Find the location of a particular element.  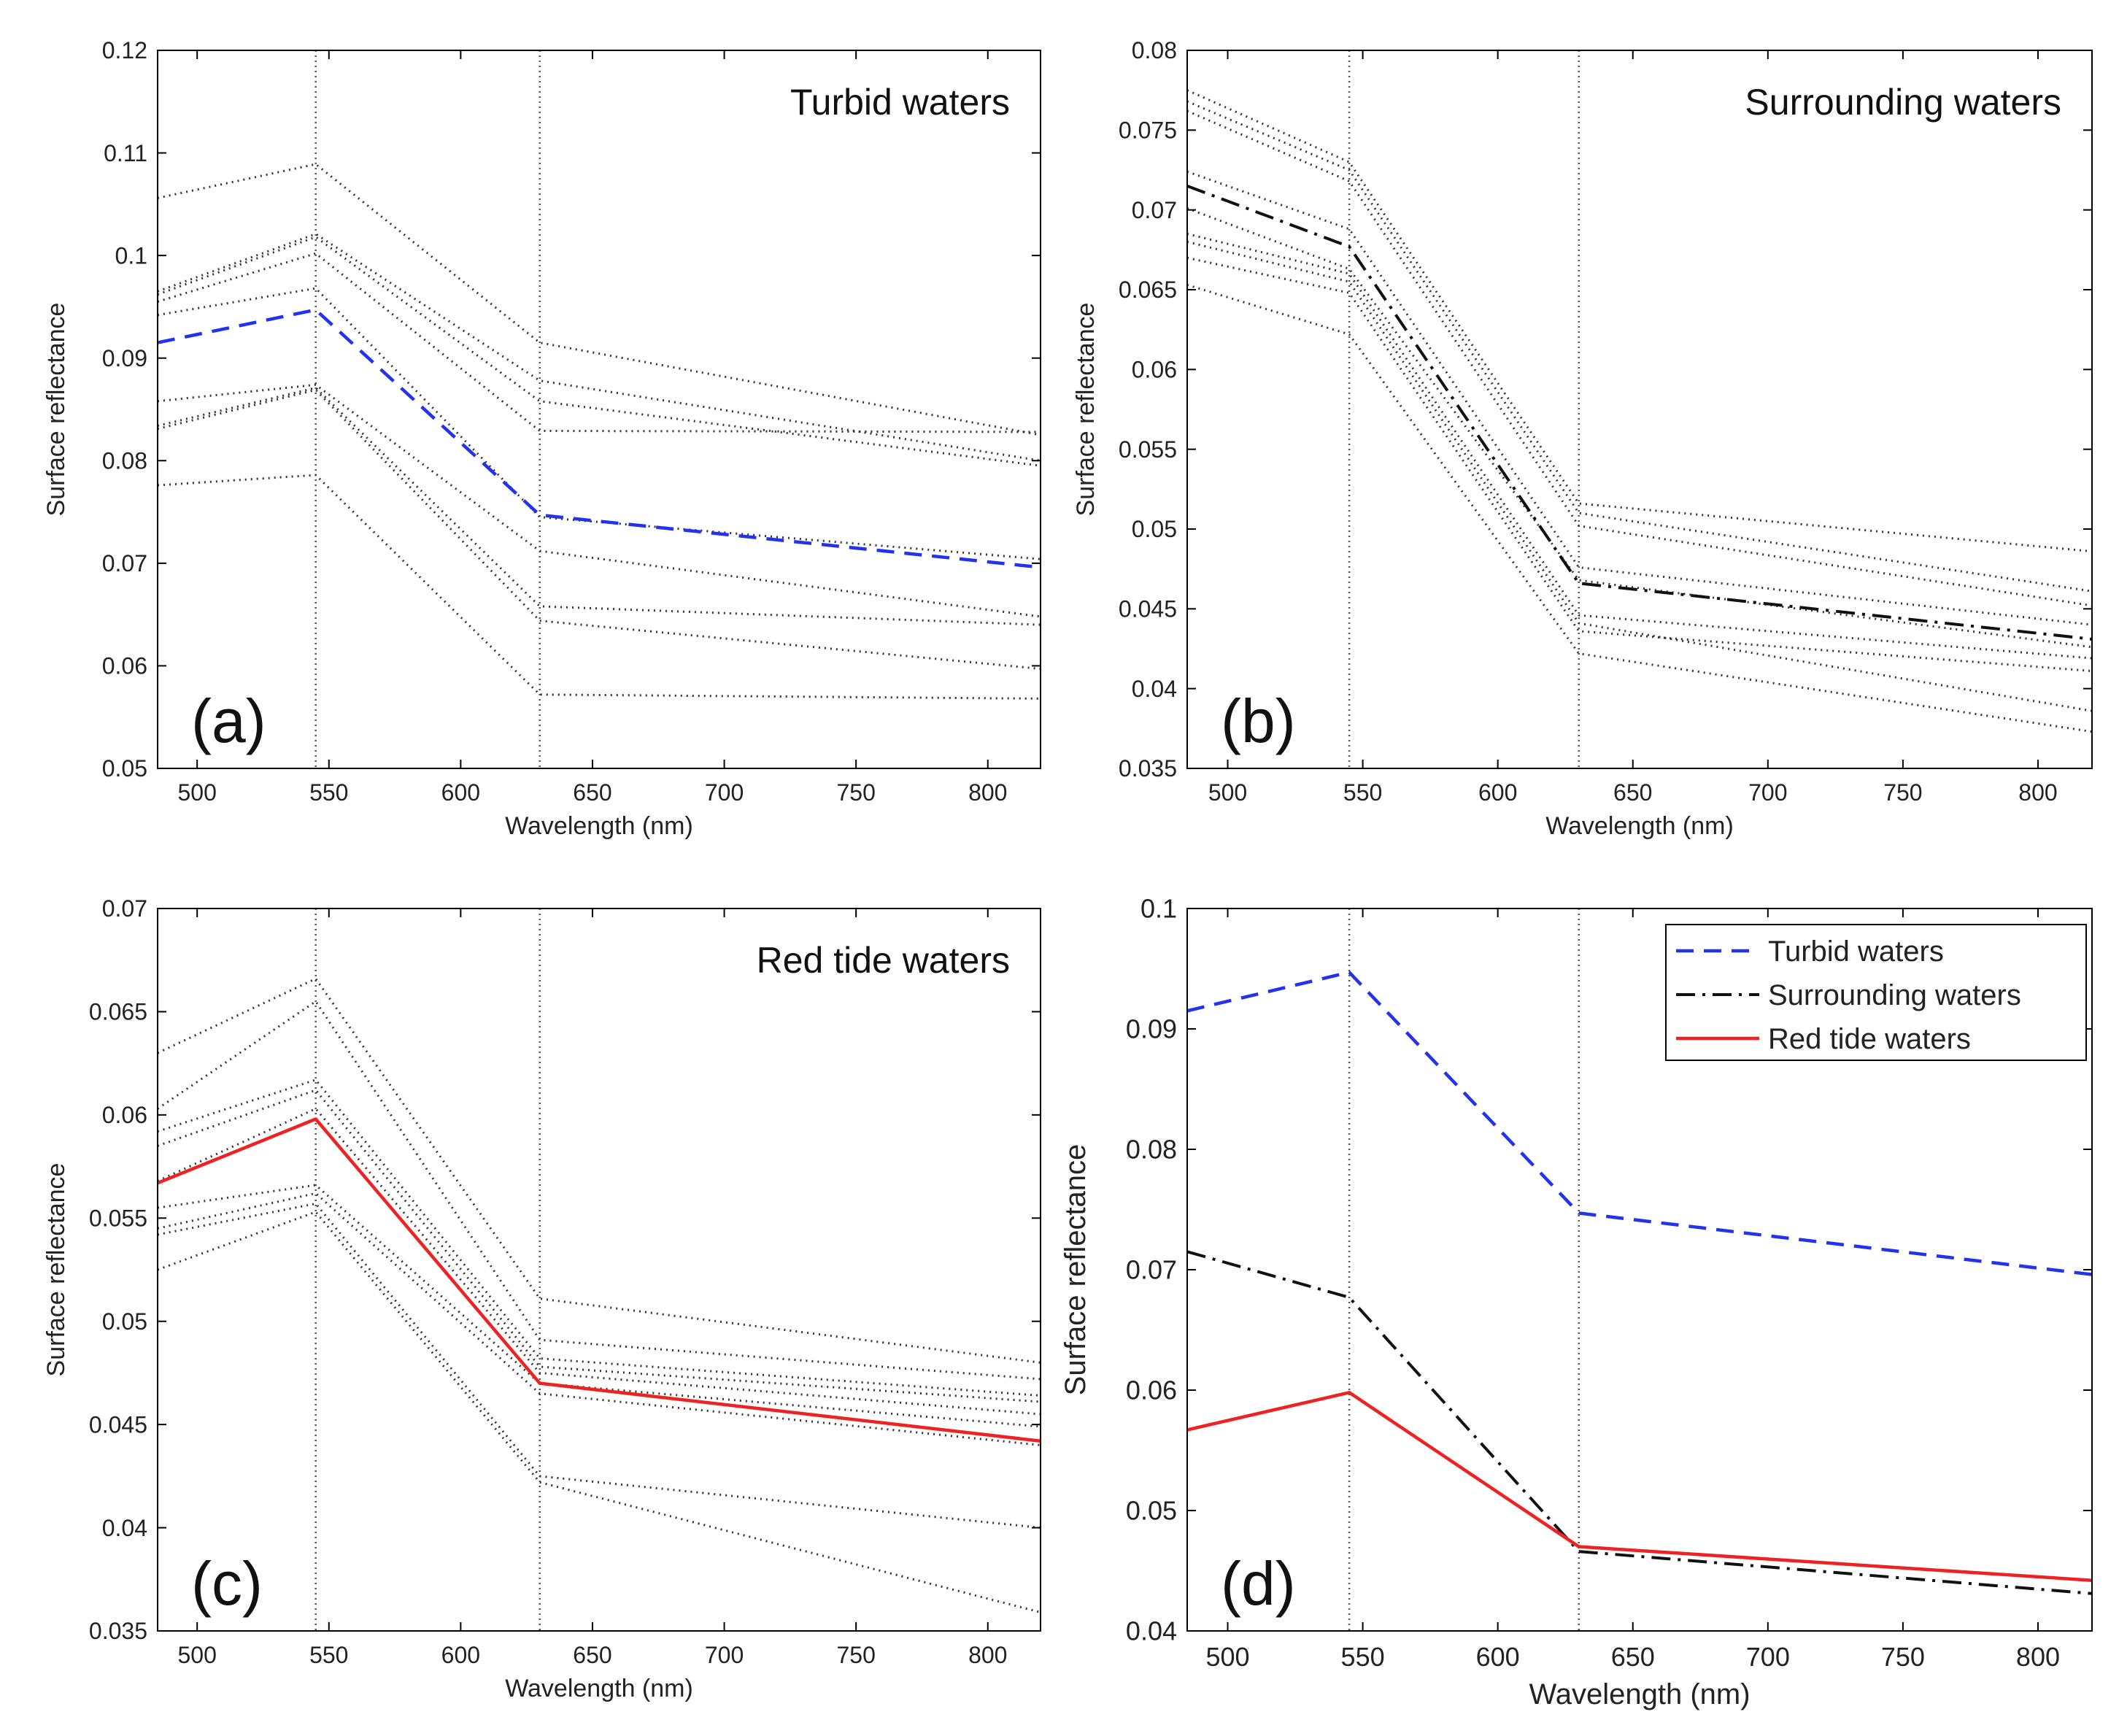

y-tick-label: 0.035 is located at coordinates (118, 1631).